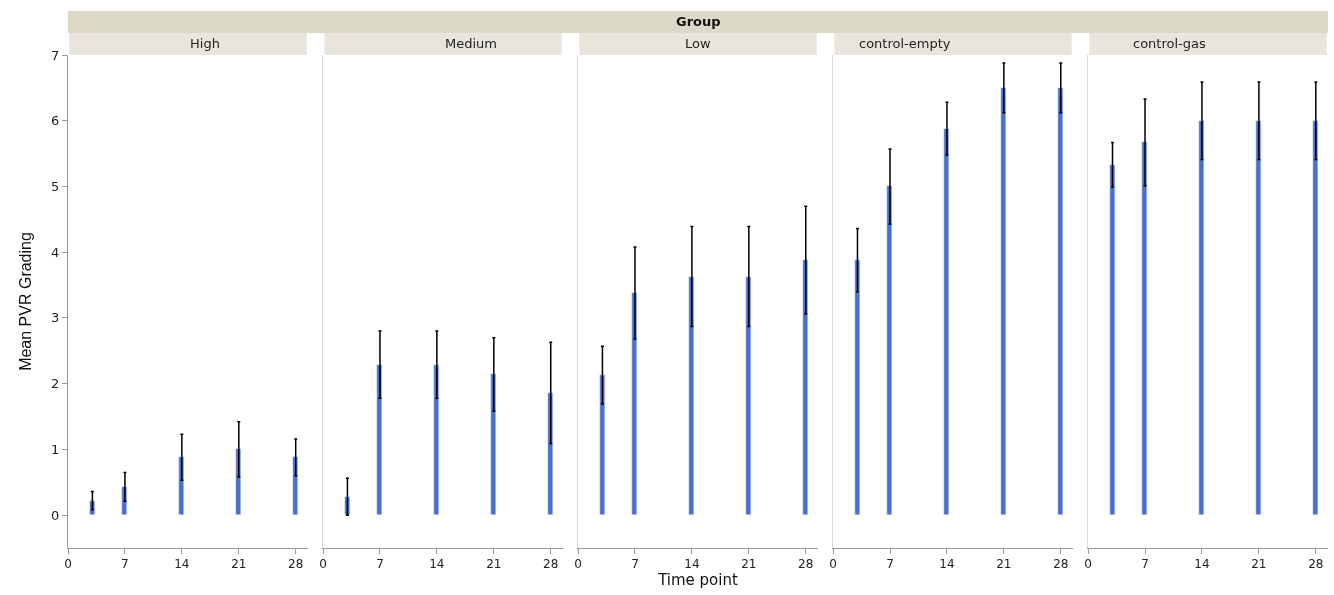 The width and height of the screenshot is (1334, 595). Describe the element at coordinates (205, 43) in the screenshot. I see `chart-title: High` at that location.